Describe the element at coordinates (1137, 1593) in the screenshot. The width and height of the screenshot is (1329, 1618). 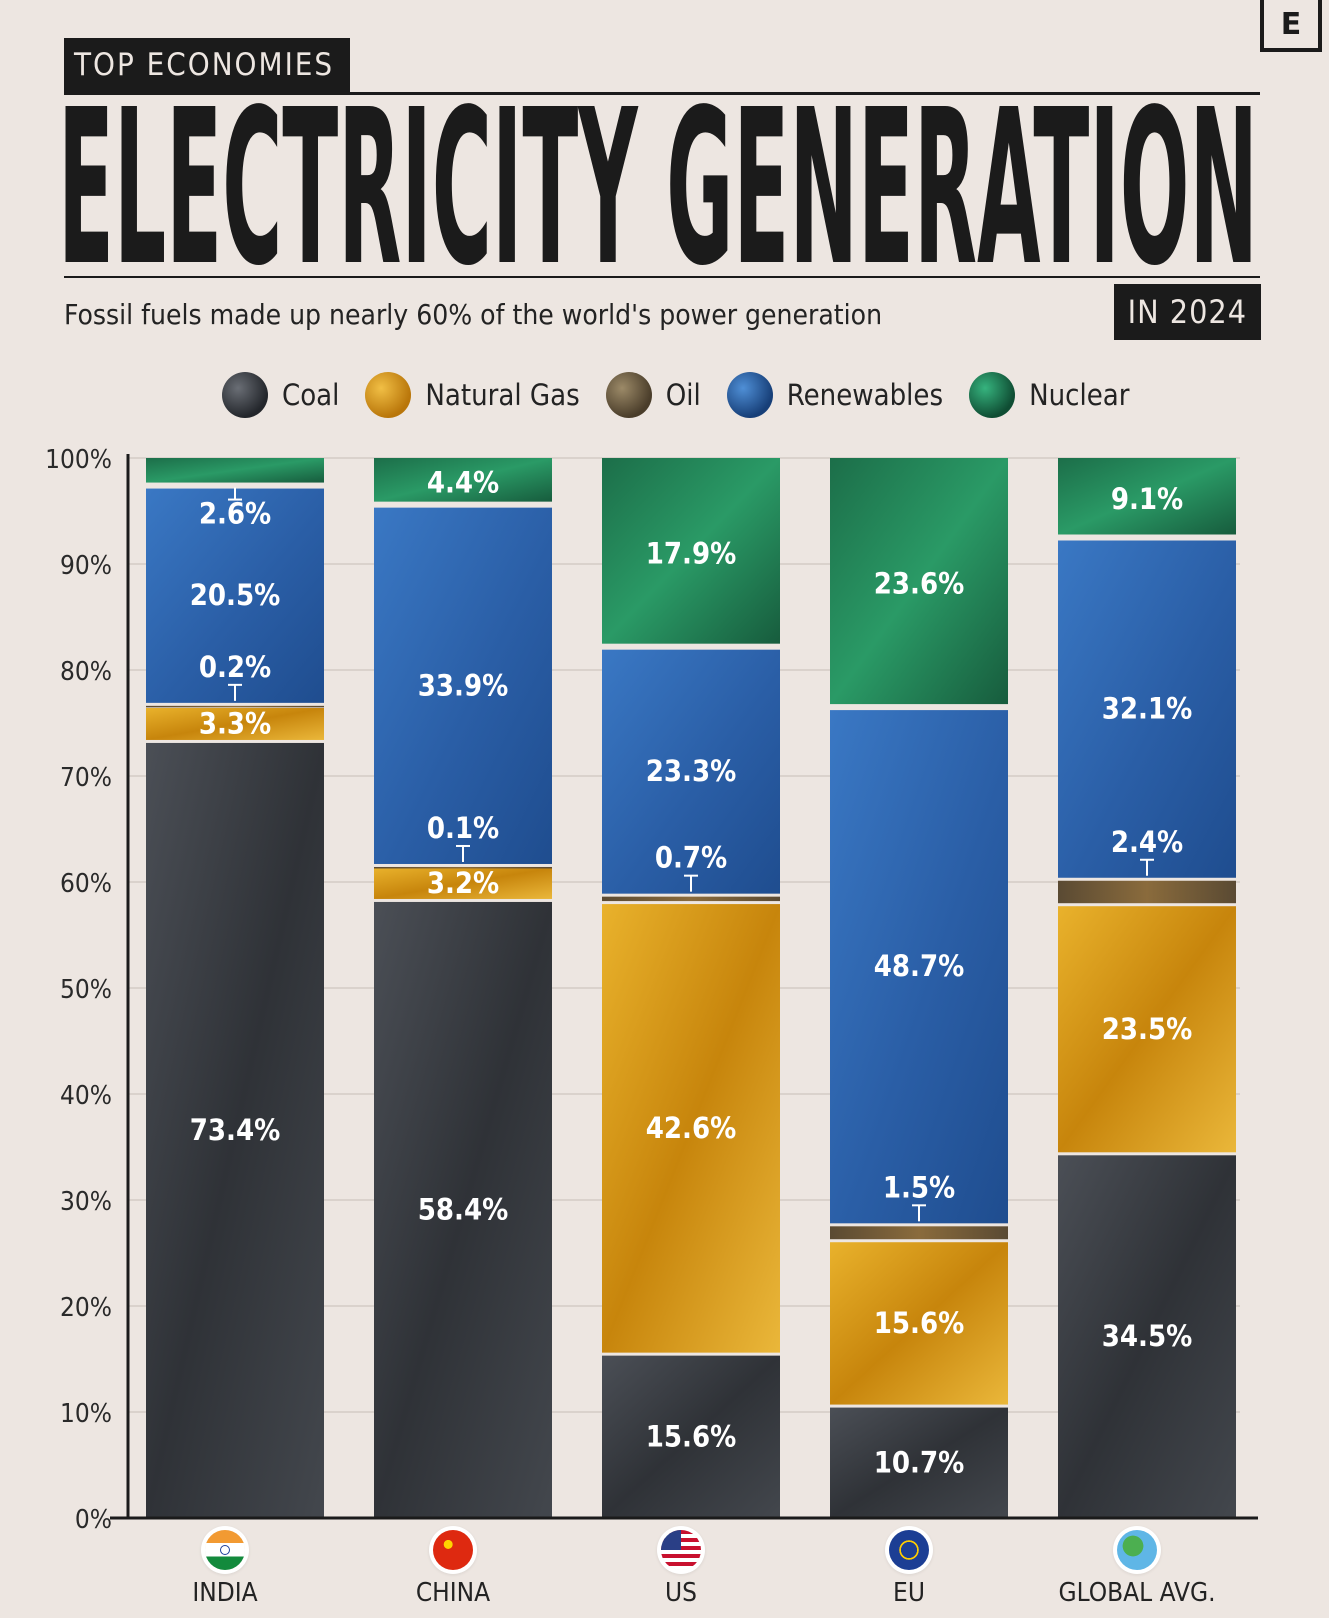
I see `x-category-label: GLOBAL AVG.` at that location.